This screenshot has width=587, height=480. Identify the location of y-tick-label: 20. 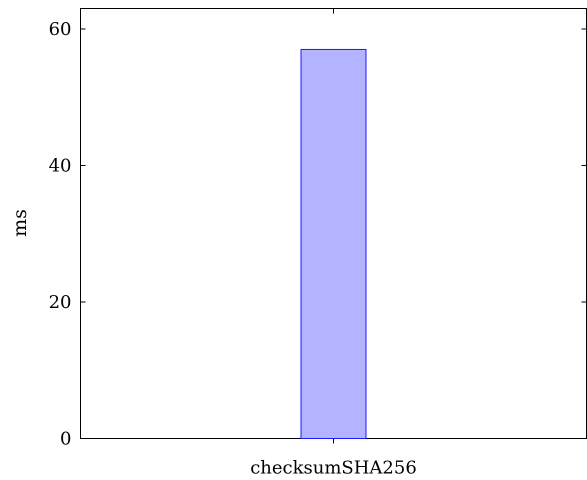
(60, 302).